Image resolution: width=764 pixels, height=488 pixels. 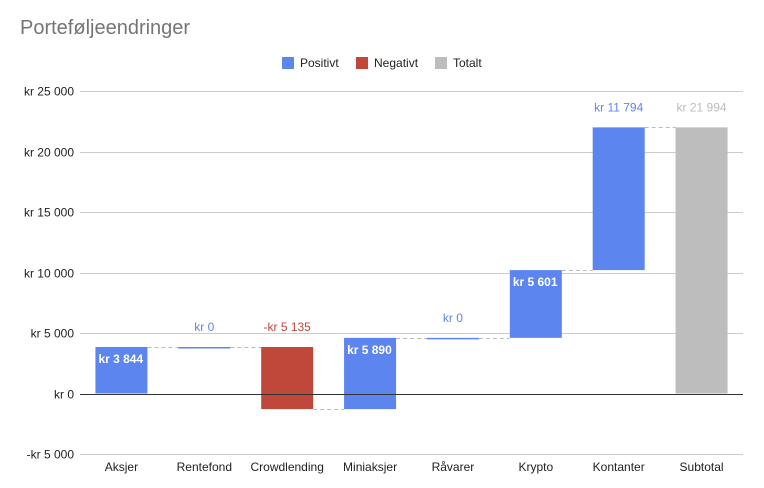 I want to click on x-category-label: Subtotal, so click(x=702, y=467).